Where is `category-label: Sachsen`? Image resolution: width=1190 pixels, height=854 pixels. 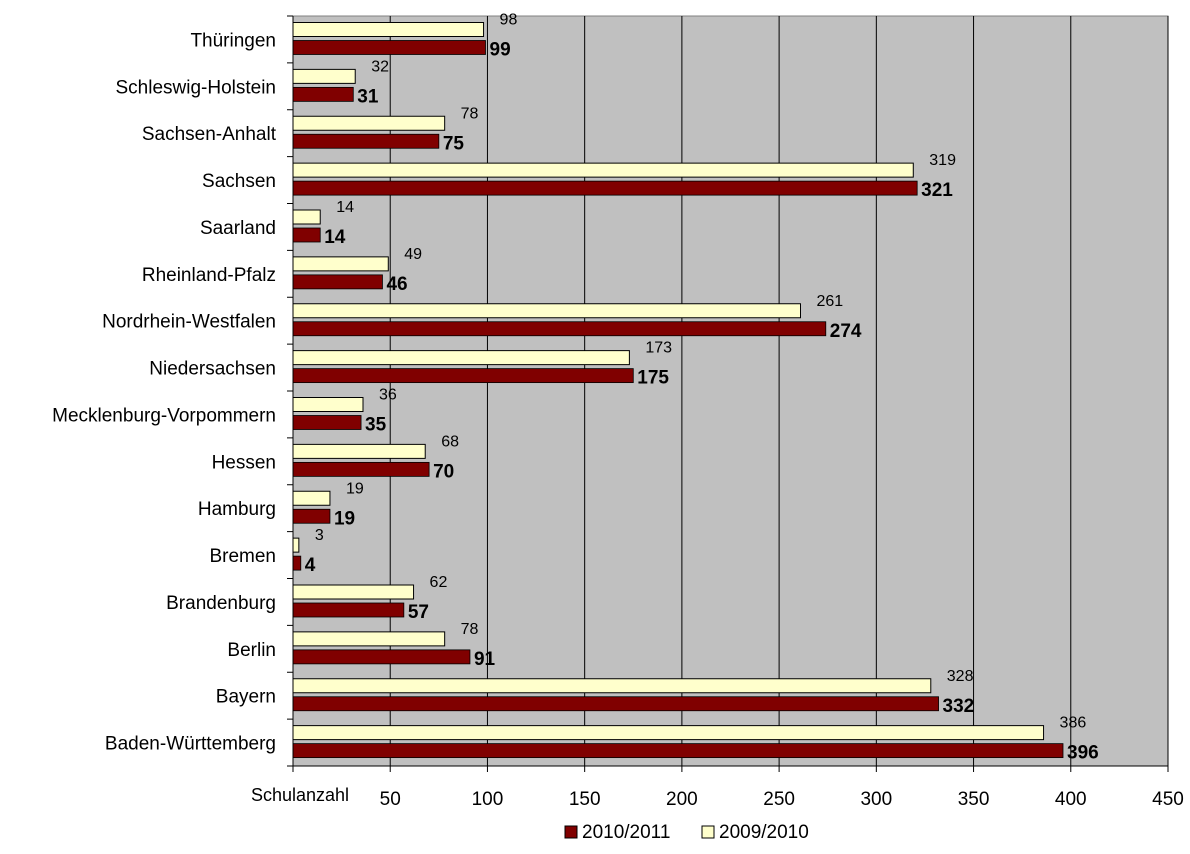
category-label: Sachsen is located at coordinates (239, 181).